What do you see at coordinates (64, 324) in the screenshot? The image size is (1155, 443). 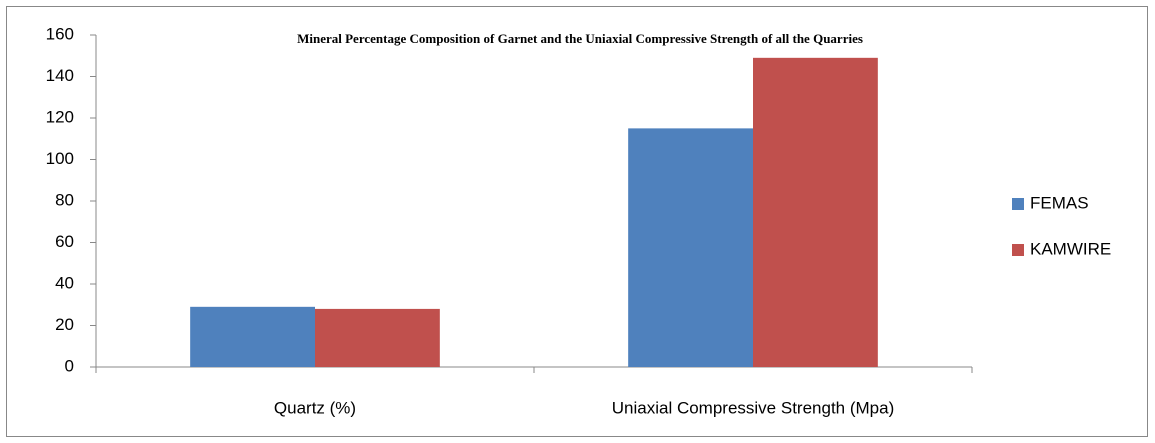 I see `y-tick-label: 20` at bounding box center [64, 324].